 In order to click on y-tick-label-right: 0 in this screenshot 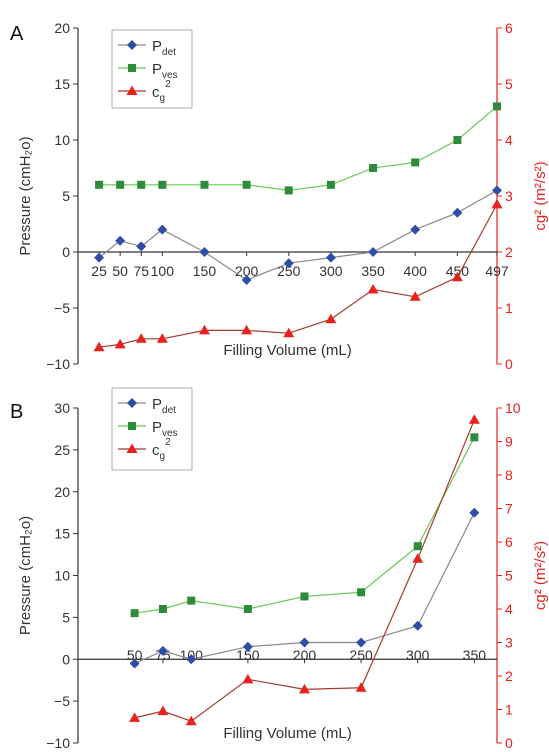, I will do `click(509, 364)`.